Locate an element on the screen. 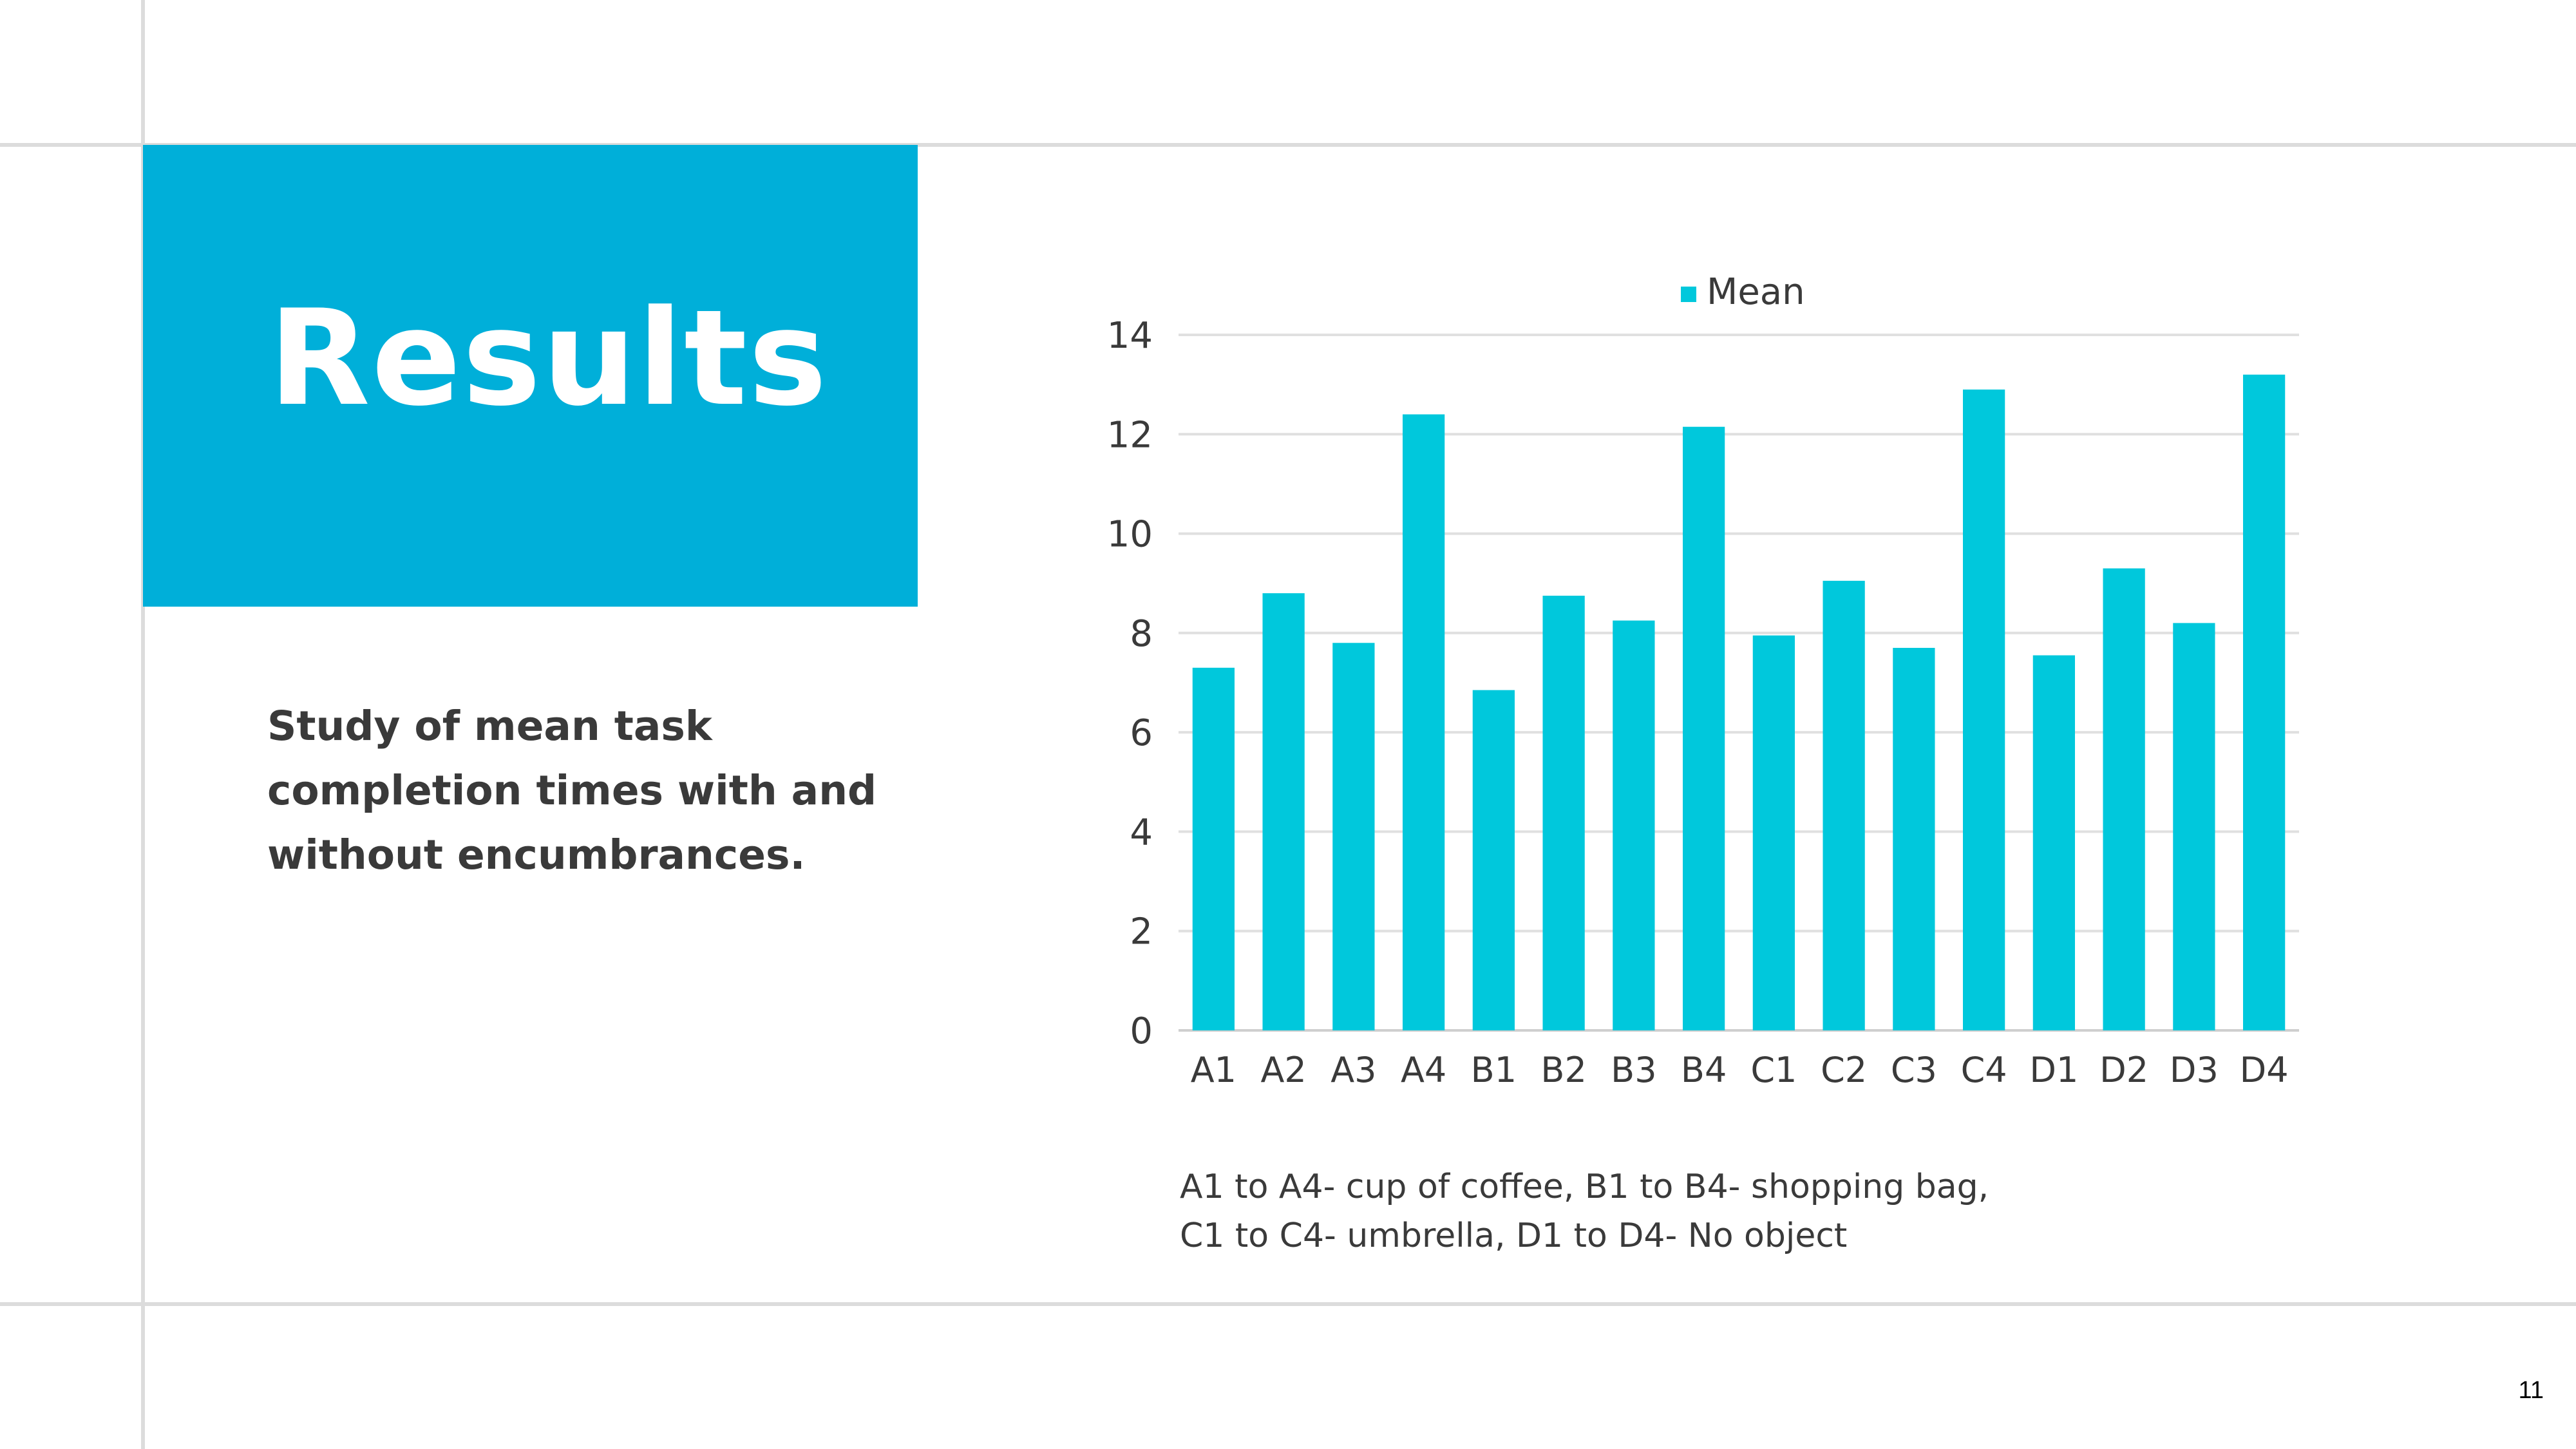 The width and height of the screenshot is (2576, 1449). footnote-line-2: C1 to C4- umbrella, D1 to D4- No object is located at coordinates (1514, 1236).